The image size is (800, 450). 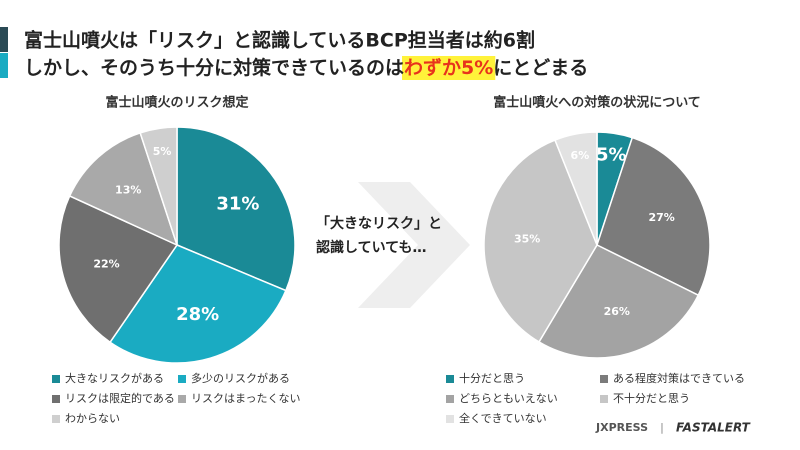 I want to click on legend-label: 大きなリスクがある, so click(x=114, y=378).